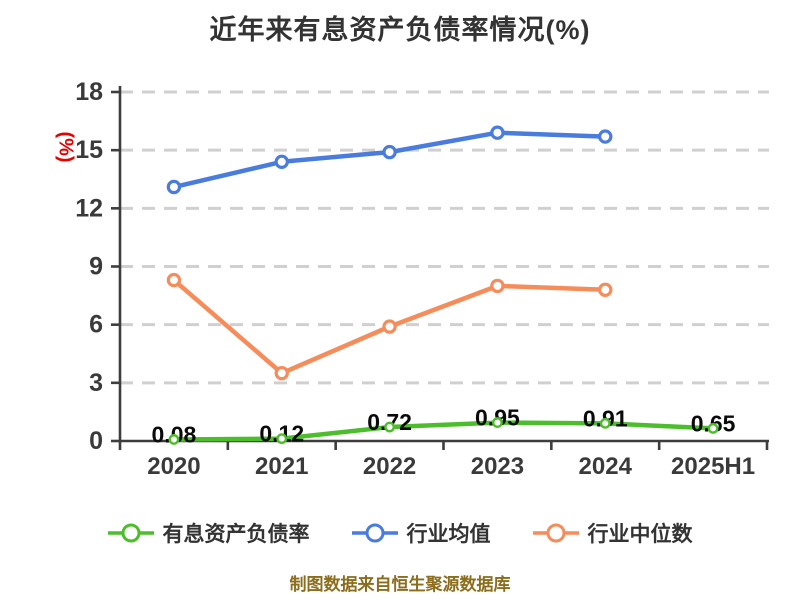  I want to click on legend-item-series-0: 有息资产负债率, so click(208, 533).